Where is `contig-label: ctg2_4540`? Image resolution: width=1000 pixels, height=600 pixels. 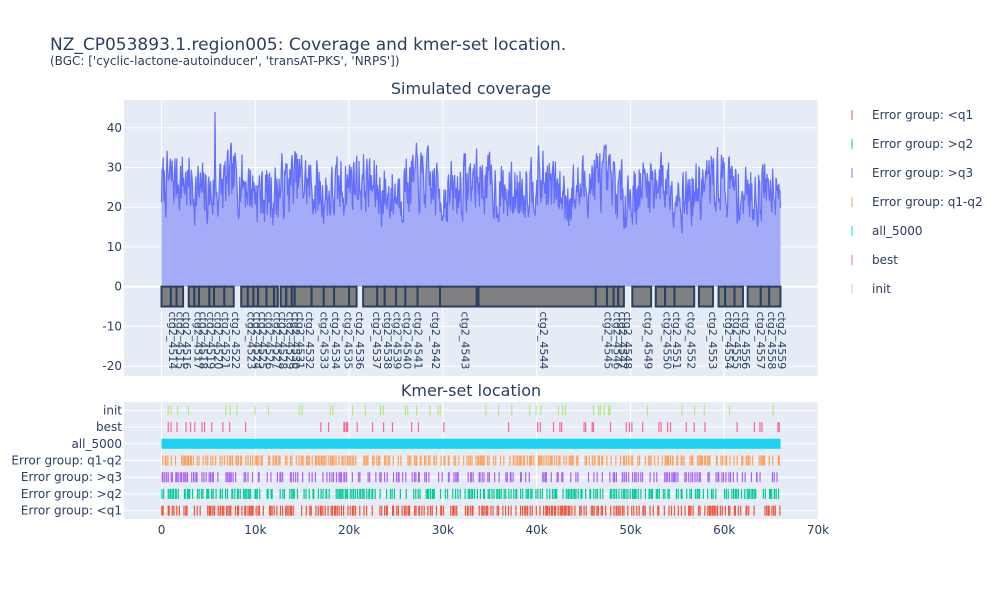 contig-label: ctg2_4540 is located at coordinates (407, 340).